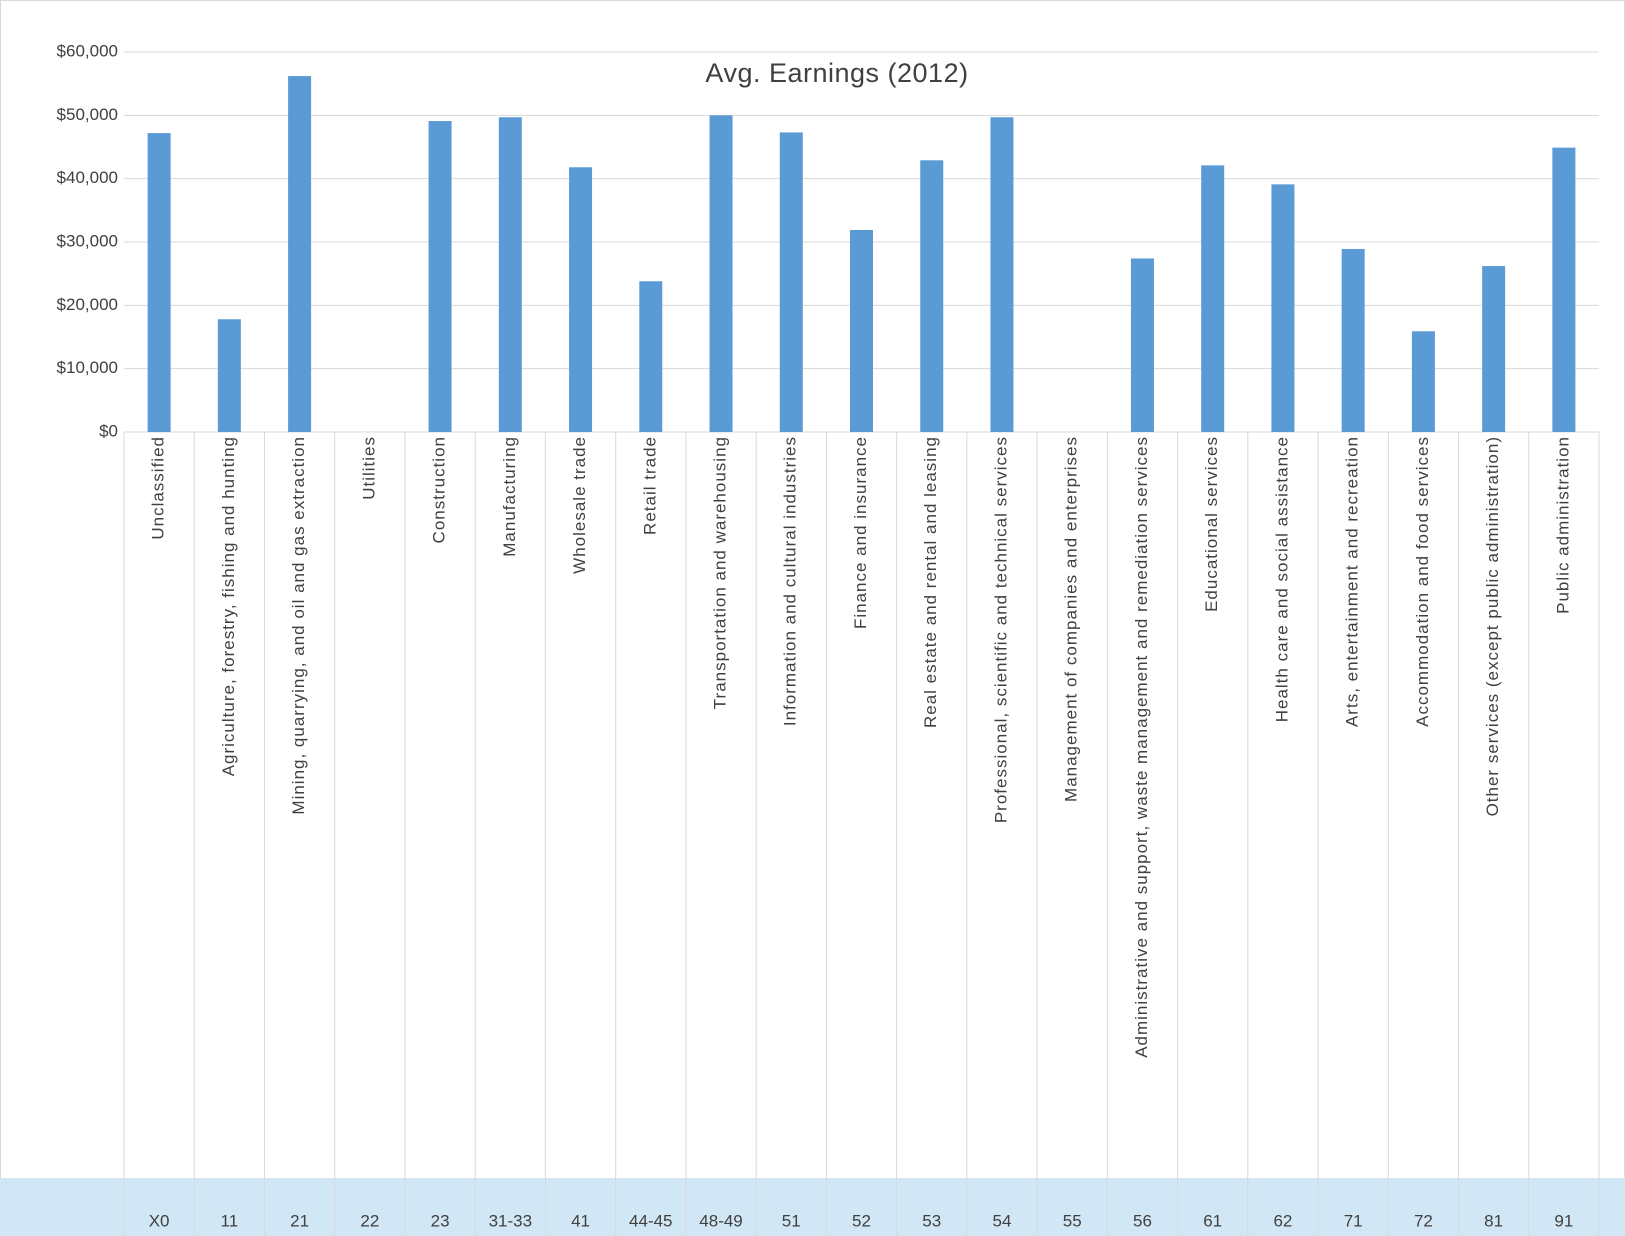 This screenshot has height=1236, width=1625. Describe the element at coordinates (720, 1220) in the screenshot. I see `category-code: 48-49` at that location.